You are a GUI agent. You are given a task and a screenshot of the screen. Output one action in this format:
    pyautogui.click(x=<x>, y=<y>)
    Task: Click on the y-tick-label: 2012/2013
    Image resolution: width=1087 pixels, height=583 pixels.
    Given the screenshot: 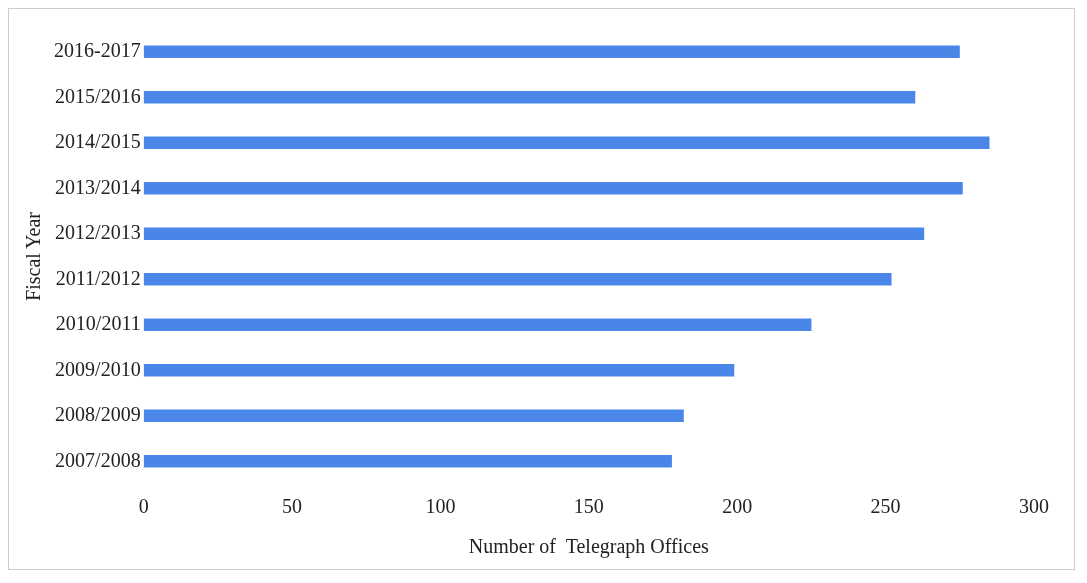 What is the action you would take?
    pyautogui.click(x=98, y=232)
    